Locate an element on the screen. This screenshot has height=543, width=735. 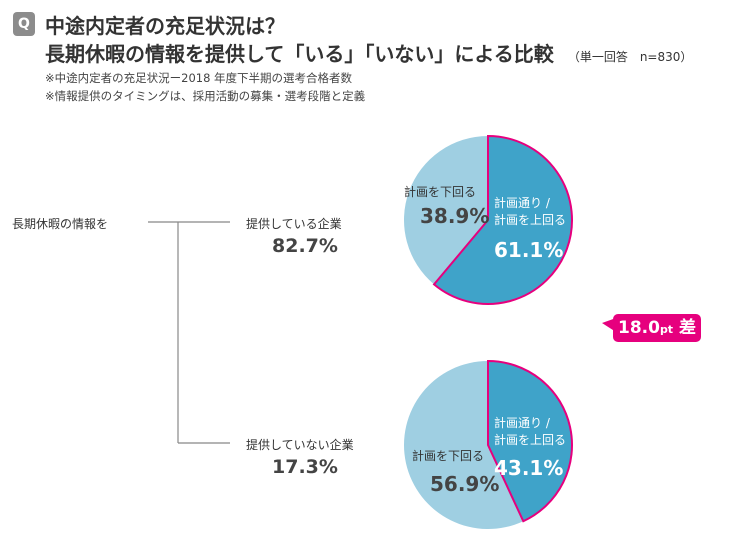
diff-suffix: 差 is located at coordinates (687, 328).